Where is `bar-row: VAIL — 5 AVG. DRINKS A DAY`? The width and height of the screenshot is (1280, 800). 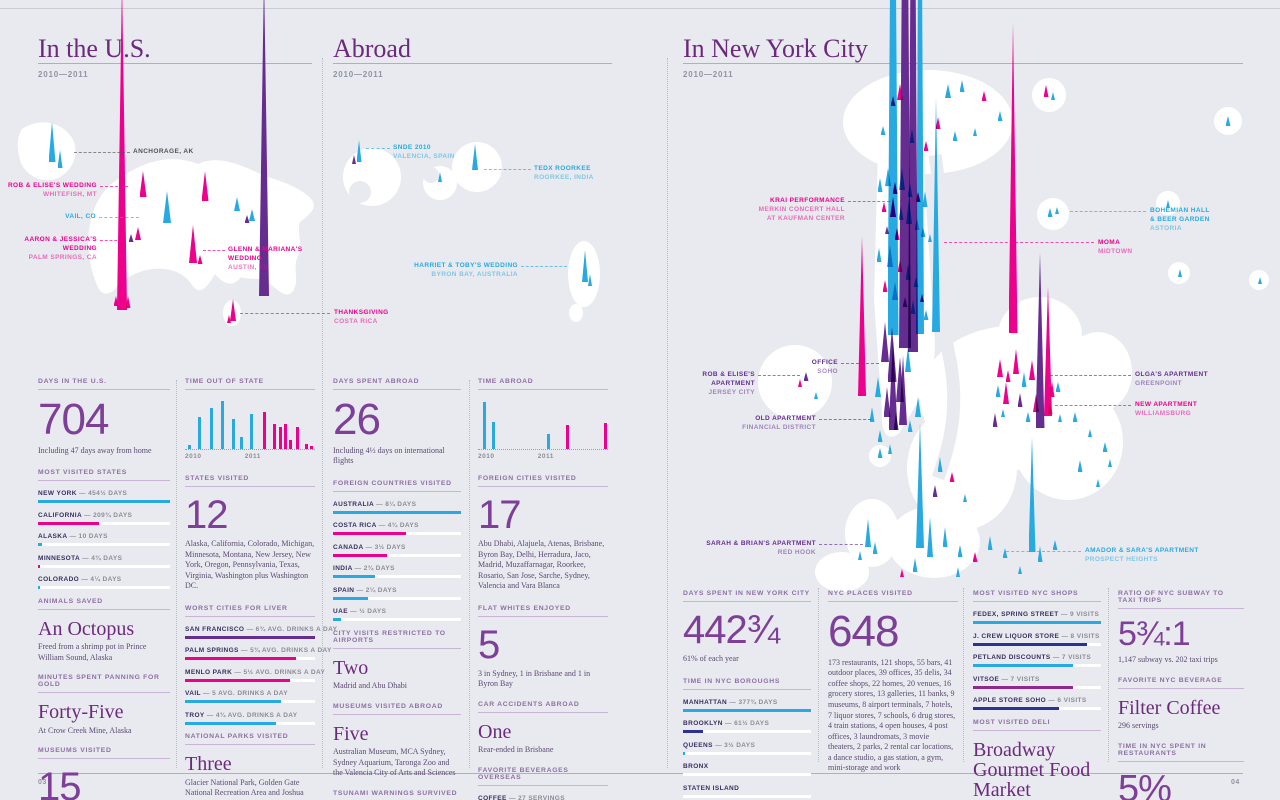
bar-row: VAIL — 5 AVG. DRINKS A DAY is located at coordinates (250, 697).